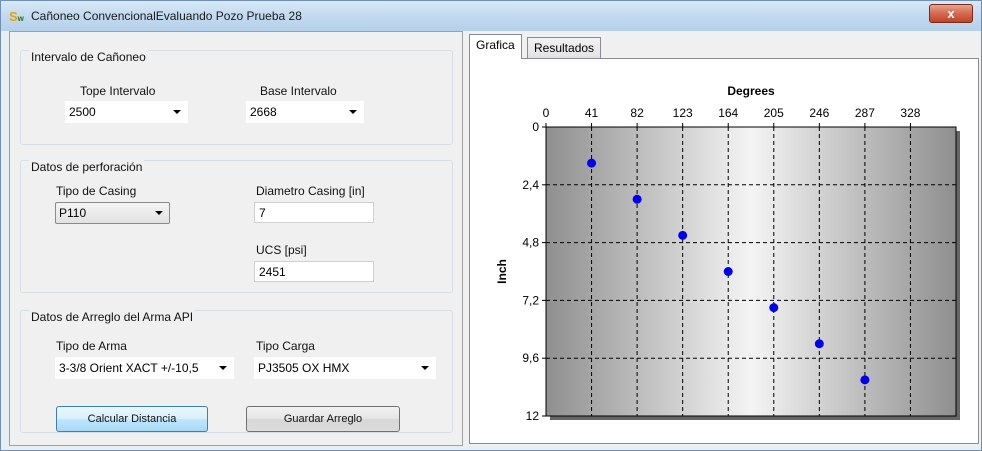 The width and height of the screenshot is (982, 451). Describe the element at coordinates (87, 167) in the screenshot. I see `perforacion-legend: Datos de perforación` at that location.